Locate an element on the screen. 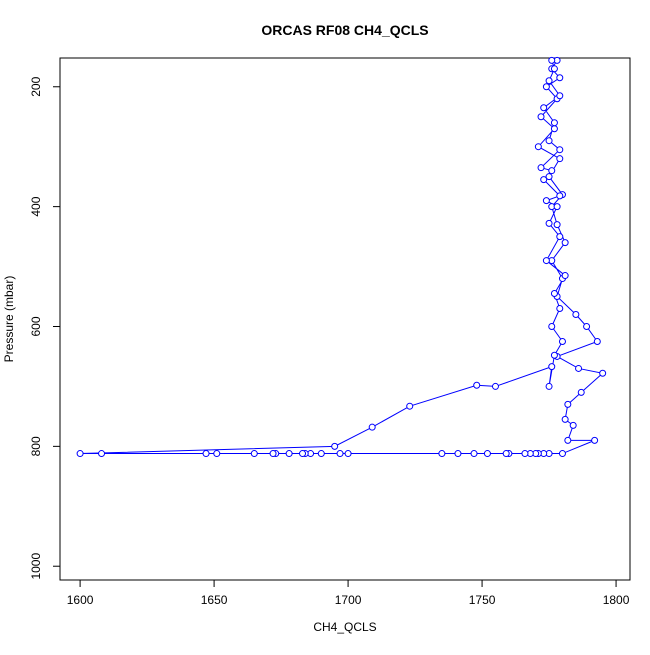 The width and height of the screenshot is (650, 655). y-tick-label: 1000 is located at coordinates (36, 566).